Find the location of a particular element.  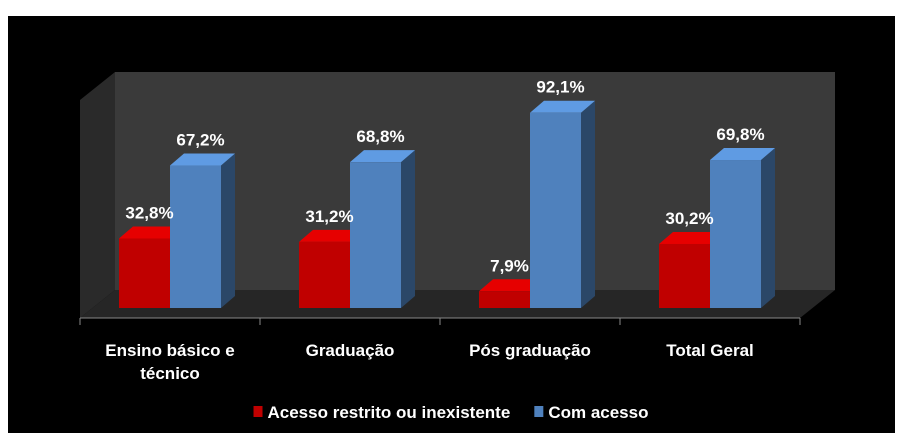

legend: Acesso restrito ou inexistente Com acesso is located at coordinates (450, 412).